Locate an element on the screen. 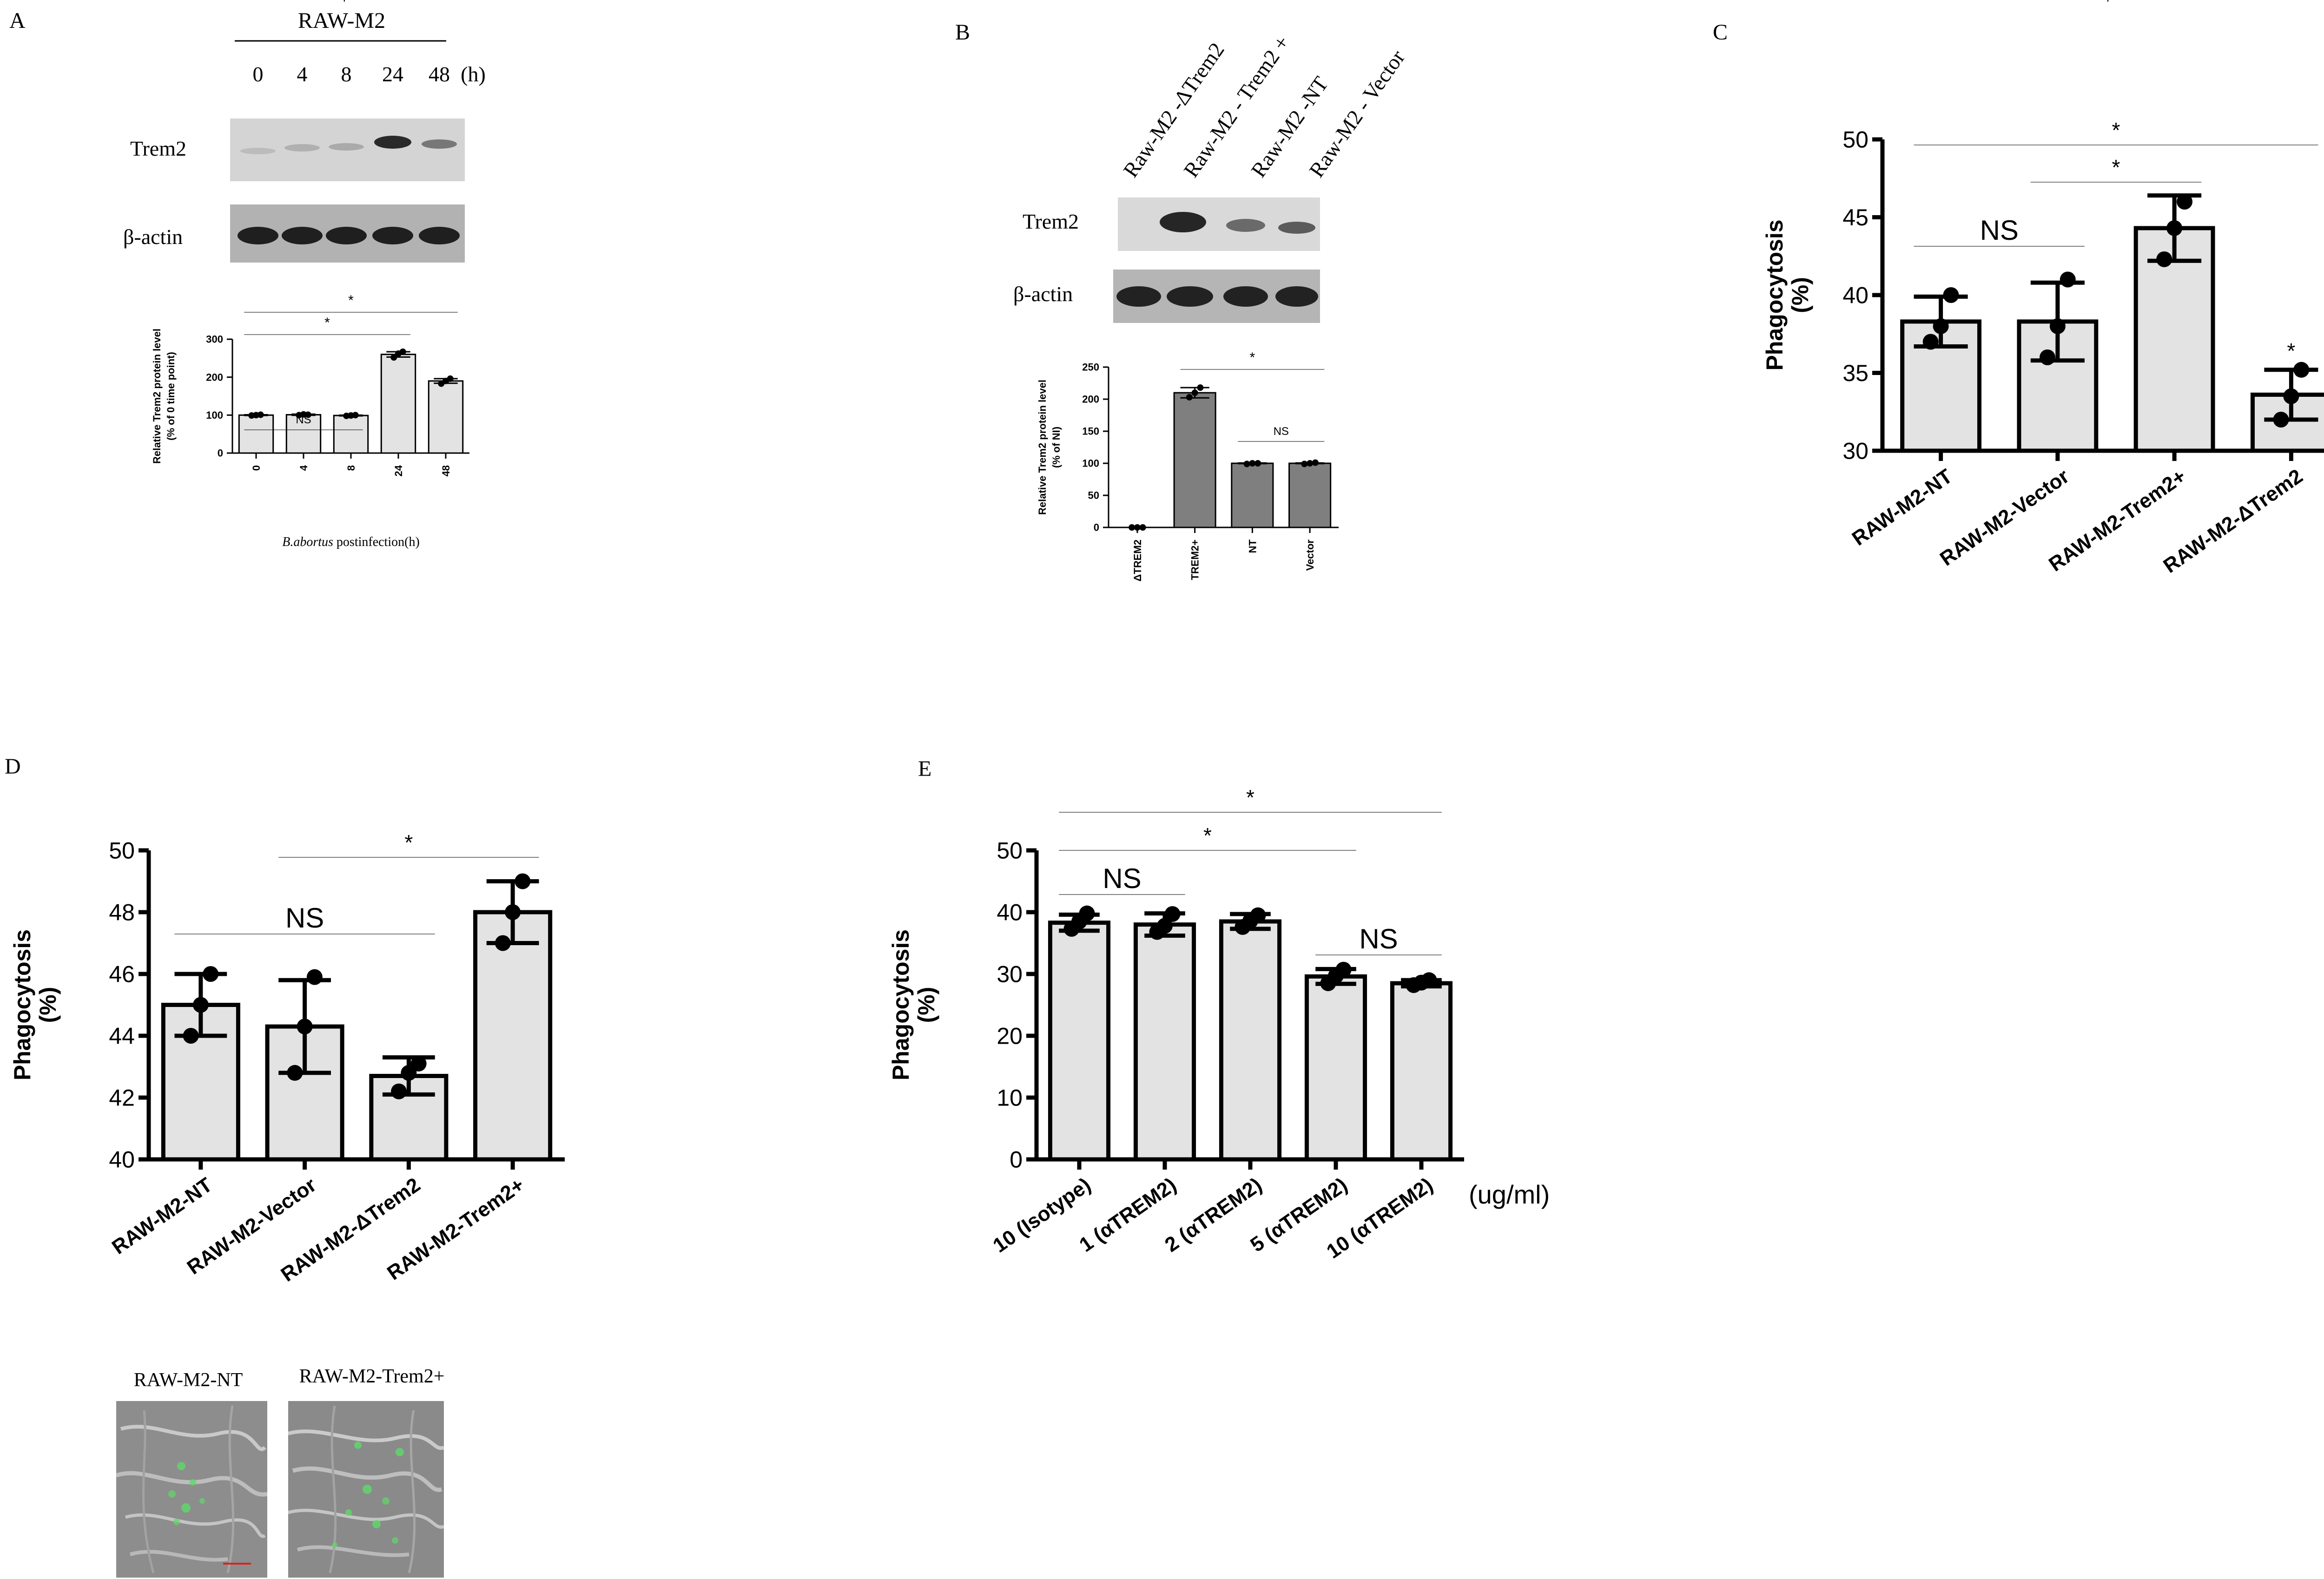 Image resolution: width=2324 pixels, height=1579 pixels. y-tick-label: 44 is located at coordinates (122, 1036).